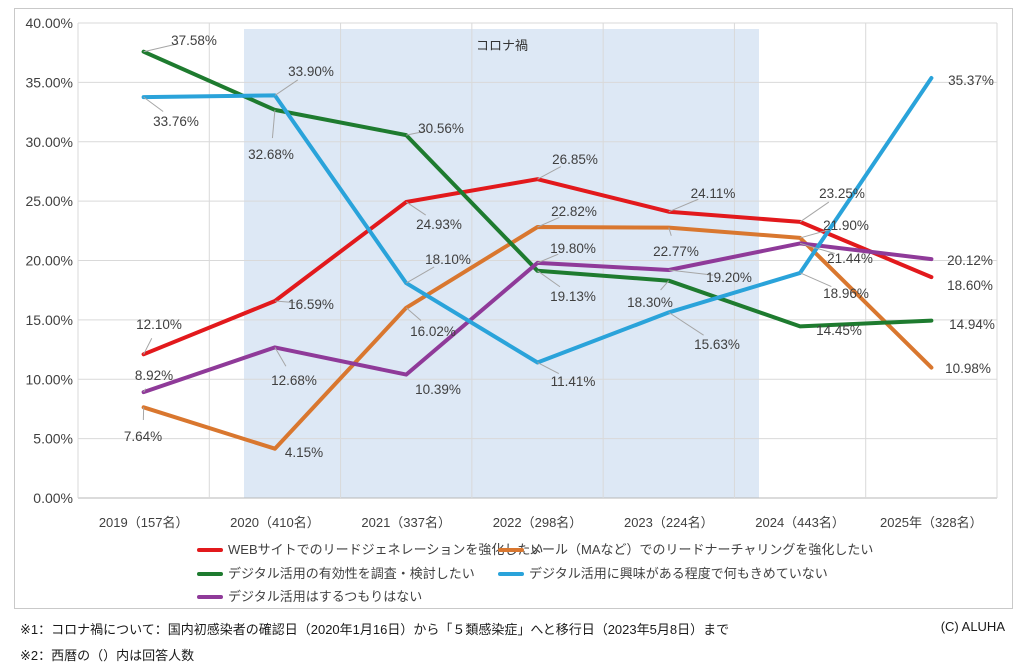 The image size is (1024, 668). Describe the element at coordinates (846, 225) in the screenshot. I see `data-label-mail: 21.90%` at that location.